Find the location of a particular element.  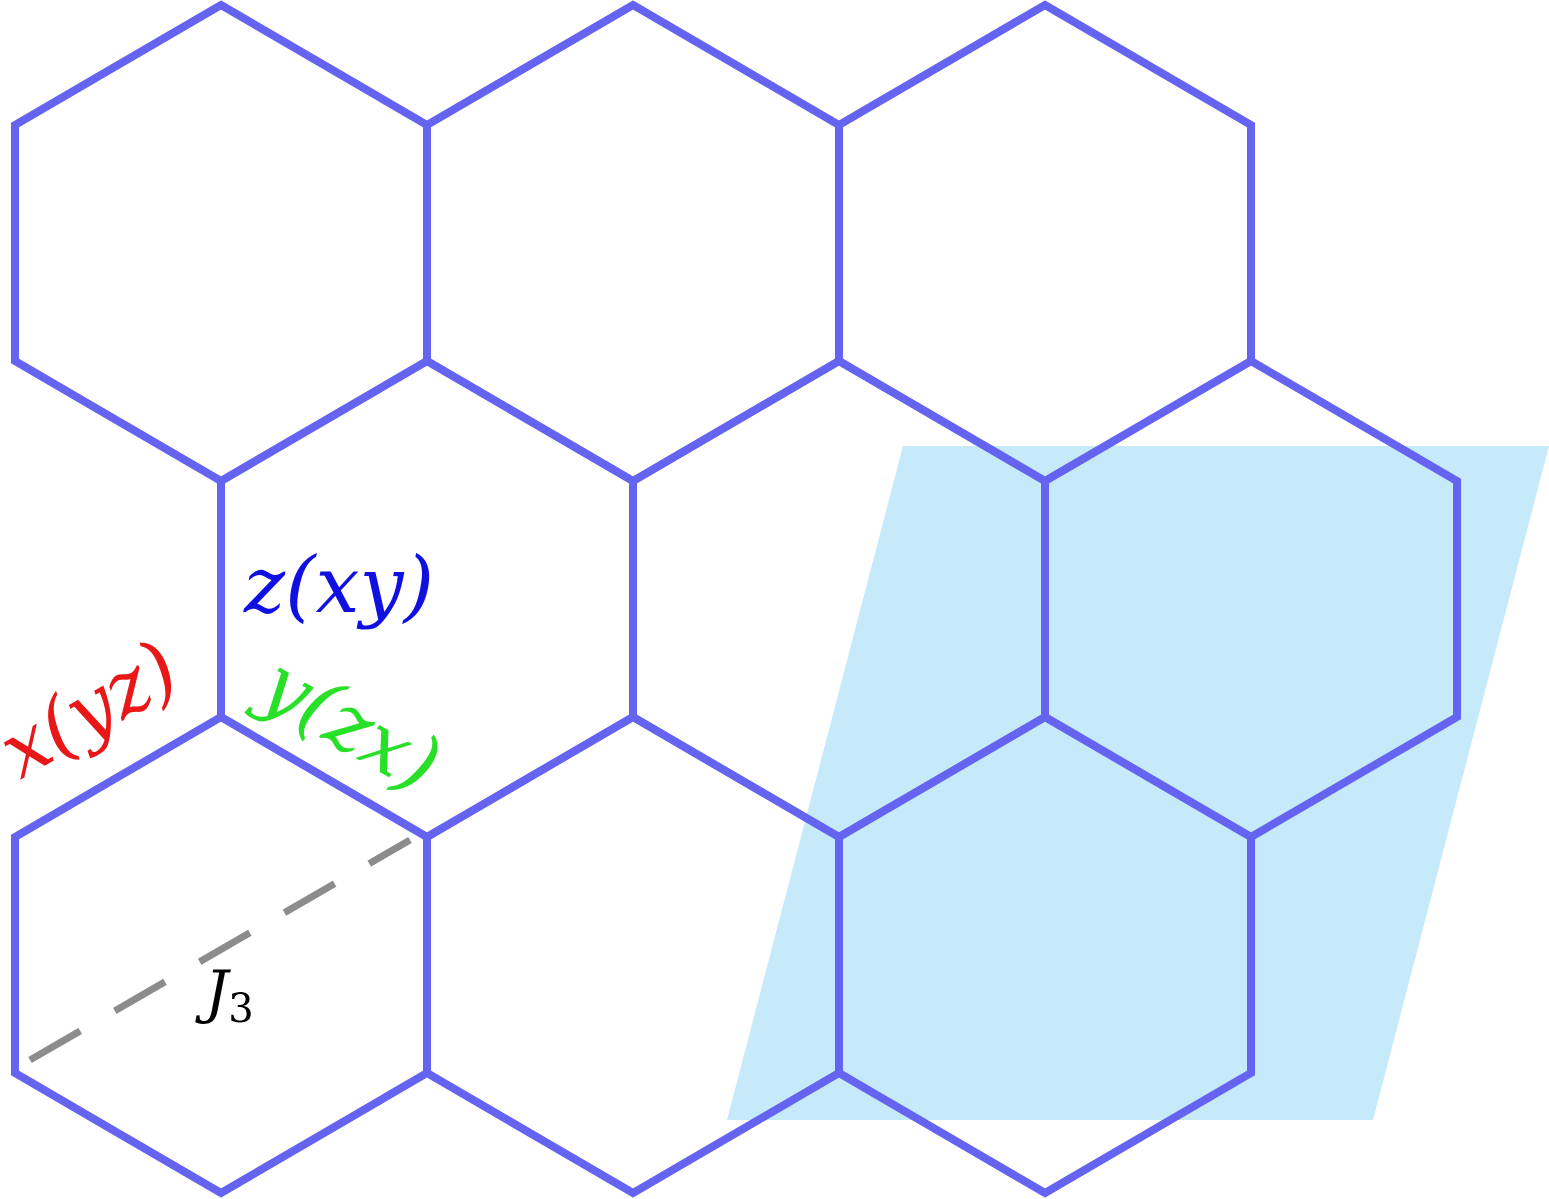

x-bond-label: x(yz) is located at coordinates (97, 710).